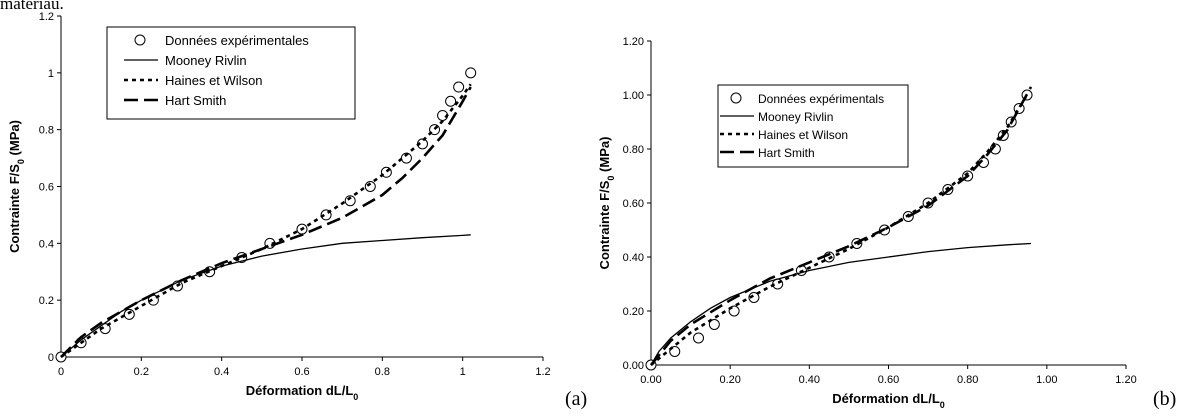 Image resolution: width=1183 pixels, height=417 pixels. What do you see at coordinates (633, 96) in the screenshot?
I see `y-tick-label: 1.00` at bounding box center [633, 96].